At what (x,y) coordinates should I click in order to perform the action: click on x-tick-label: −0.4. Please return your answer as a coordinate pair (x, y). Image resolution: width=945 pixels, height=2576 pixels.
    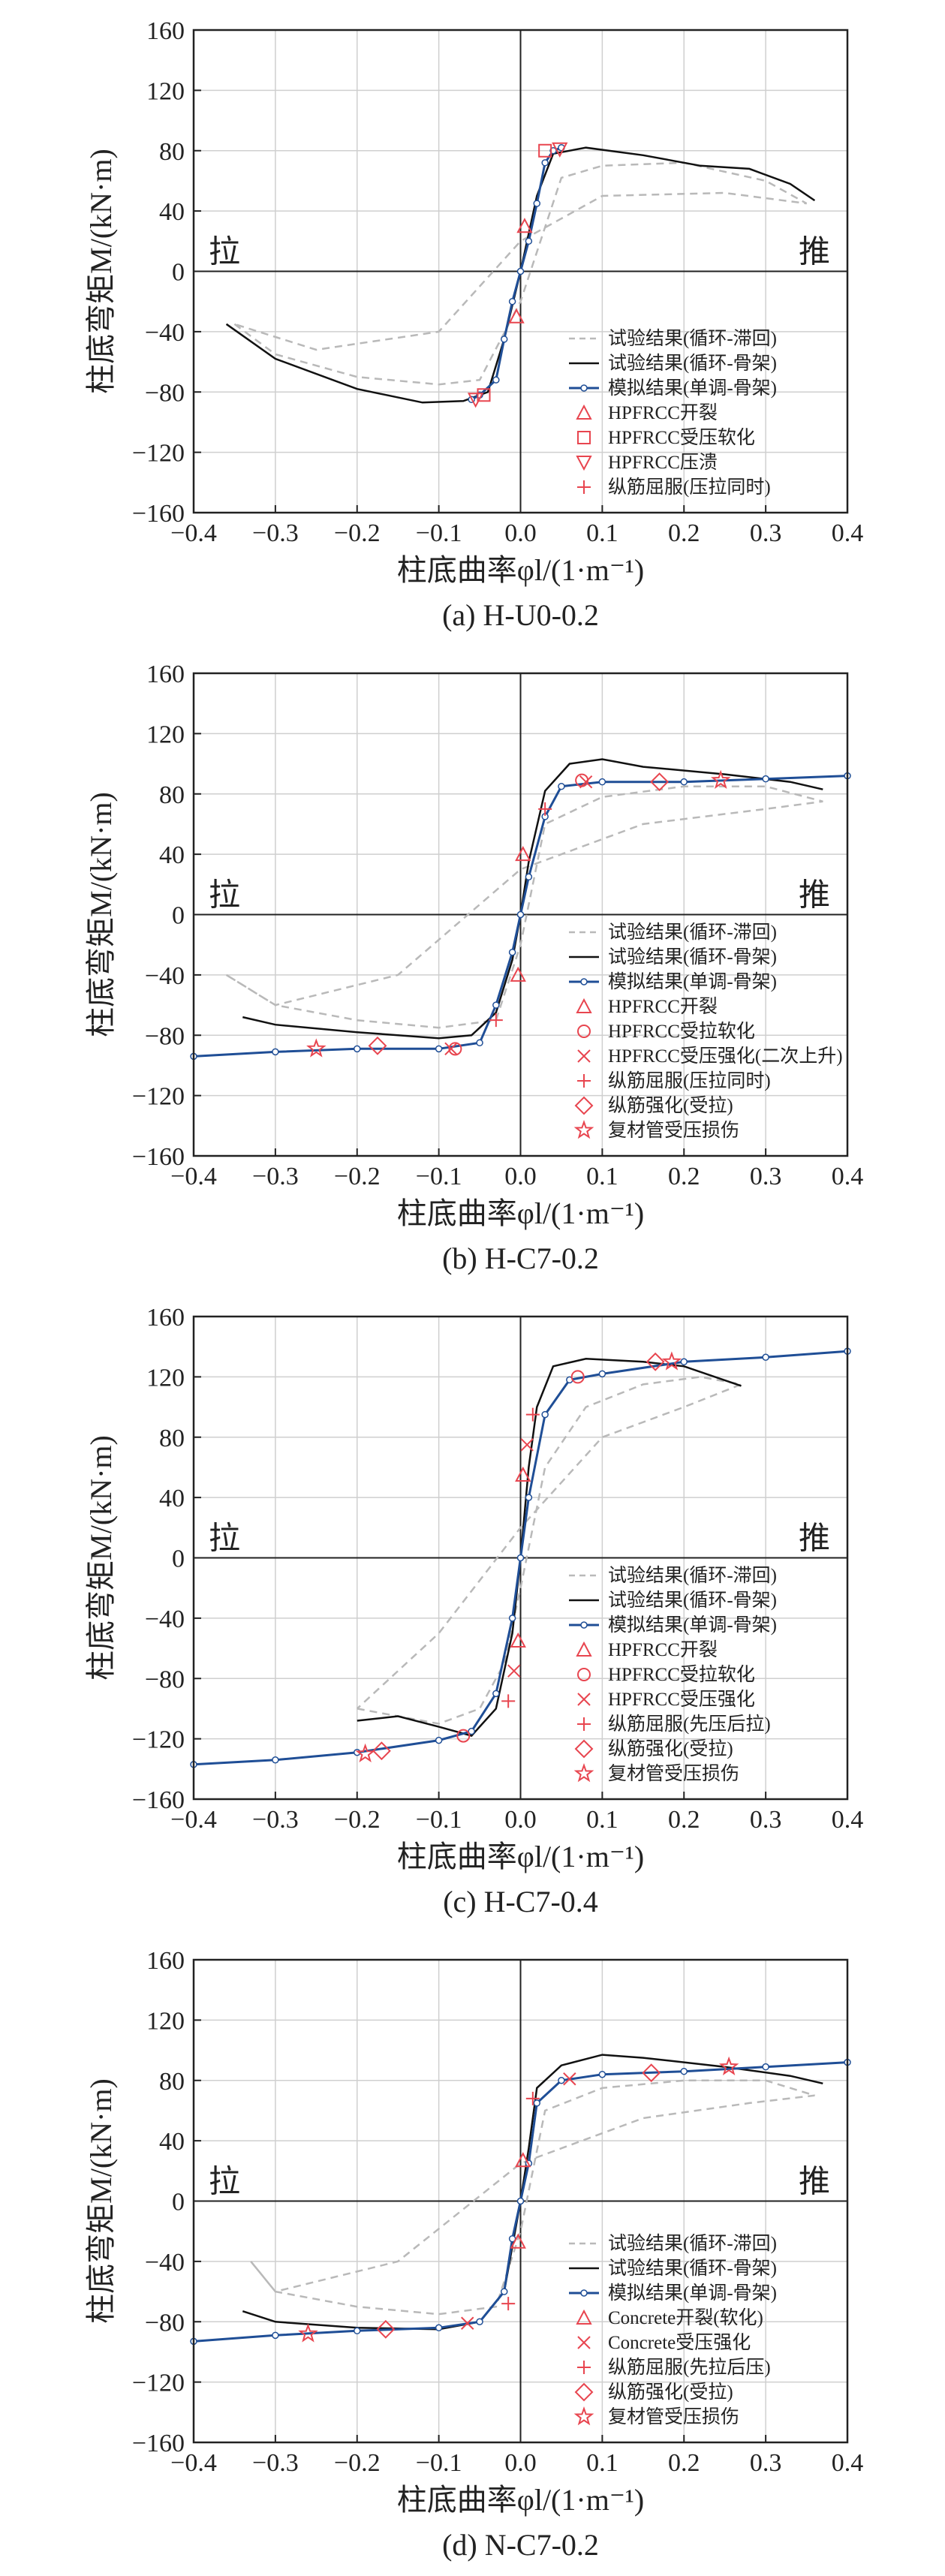
    Looking at the image, I should click on (194, 1820).